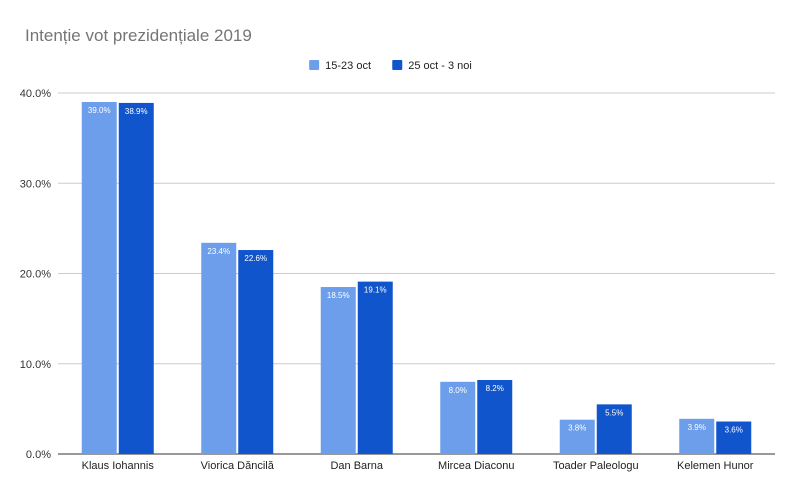  What do you see at coordinates (238, 466) in the screenshot?
I see `x-tick-label: Viorica Dăncilă` at bounding box center [238, 466].